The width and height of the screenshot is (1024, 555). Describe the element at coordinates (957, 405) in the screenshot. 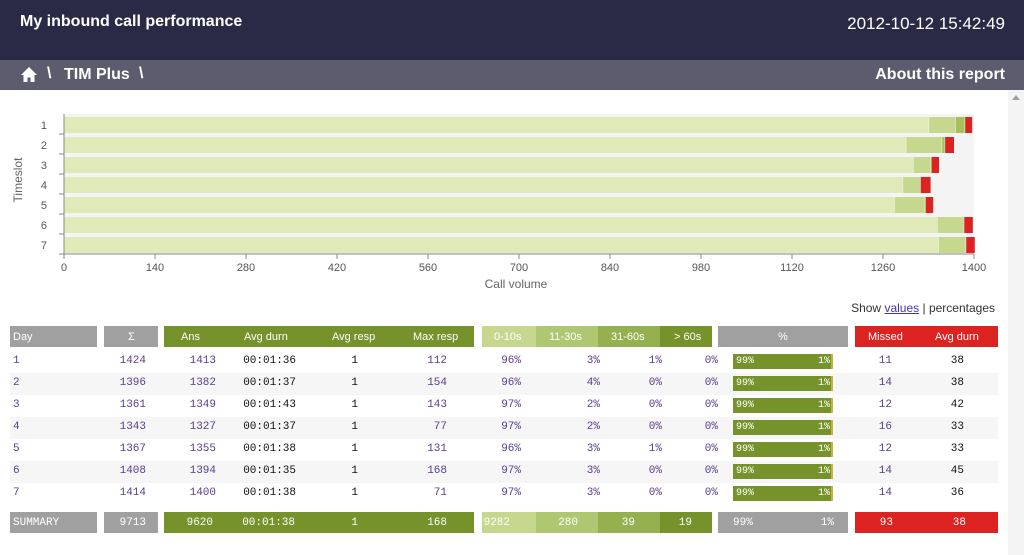

I see `cell-missed-avg-durn: 42` at that location.